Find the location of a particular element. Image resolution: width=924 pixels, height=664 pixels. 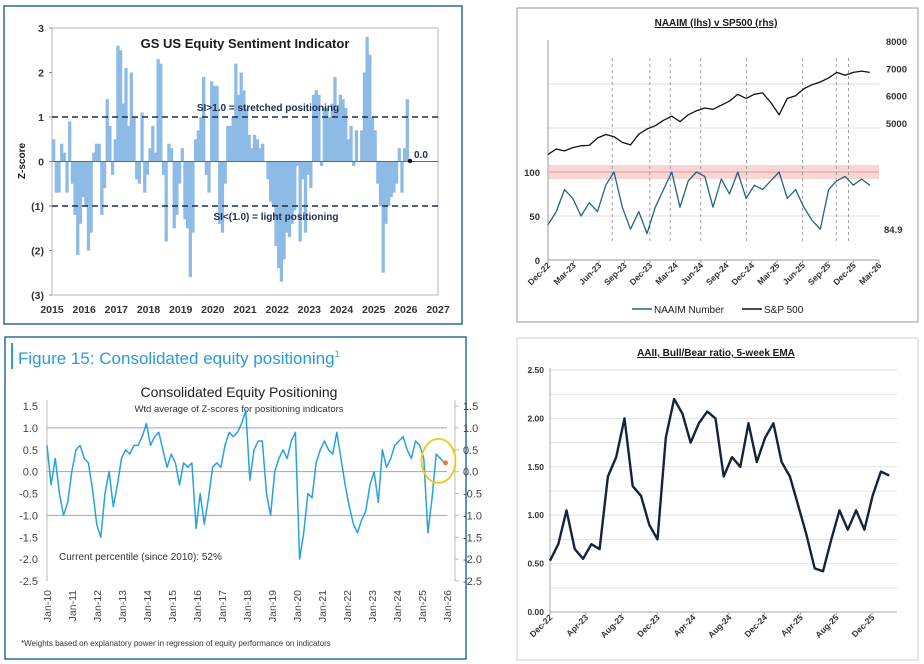

x-tick-label: Jan-16 is located at coordinates (198, 606).